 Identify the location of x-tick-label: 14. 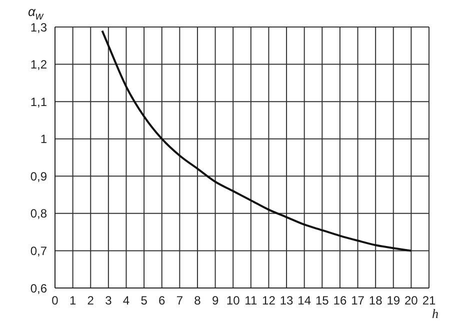
(305, 301).